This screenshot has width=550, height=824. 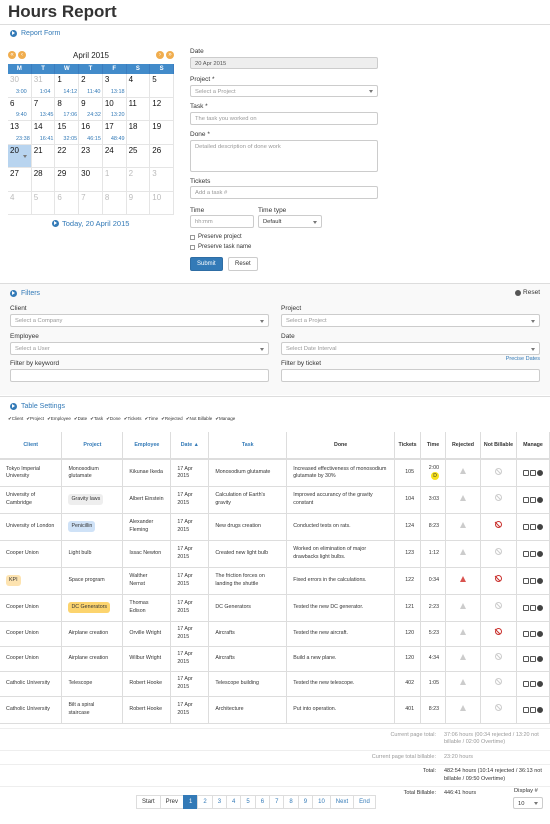 I want to click on col-task: Task, so click(x=248, y=446).